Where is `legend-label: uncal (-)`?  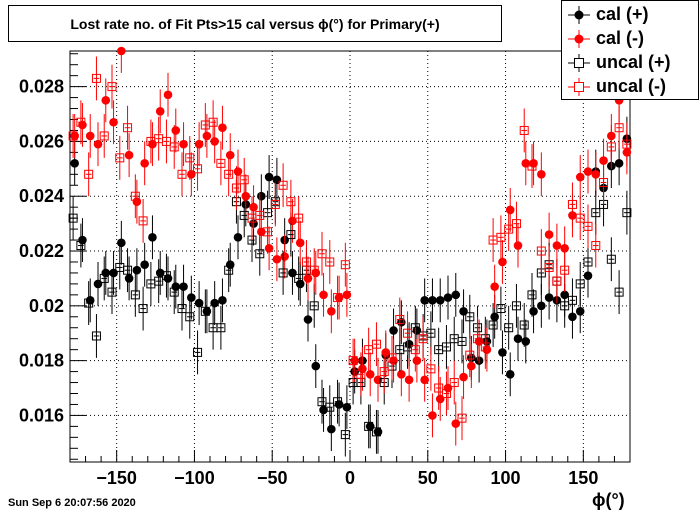
legend-label: uncal (-) is located at coordinates (631, 86).